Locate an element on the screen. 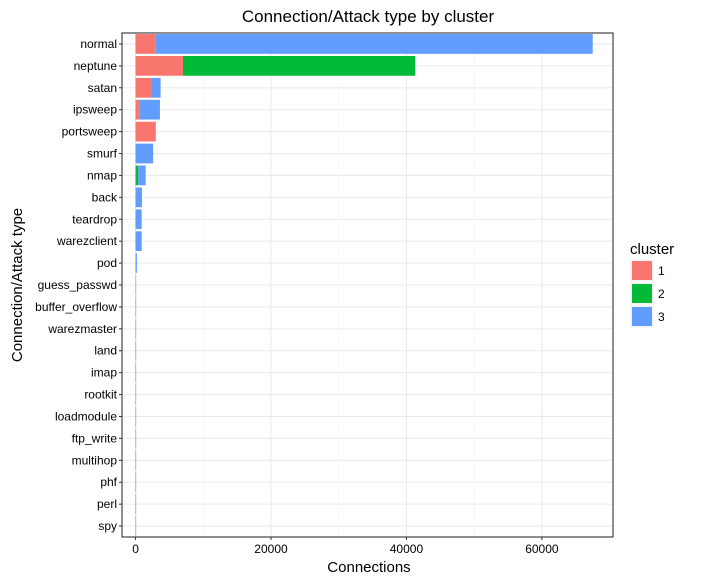 The image size is (703, 583). x-tick-label: 0 is located at coordinates (135, 549).